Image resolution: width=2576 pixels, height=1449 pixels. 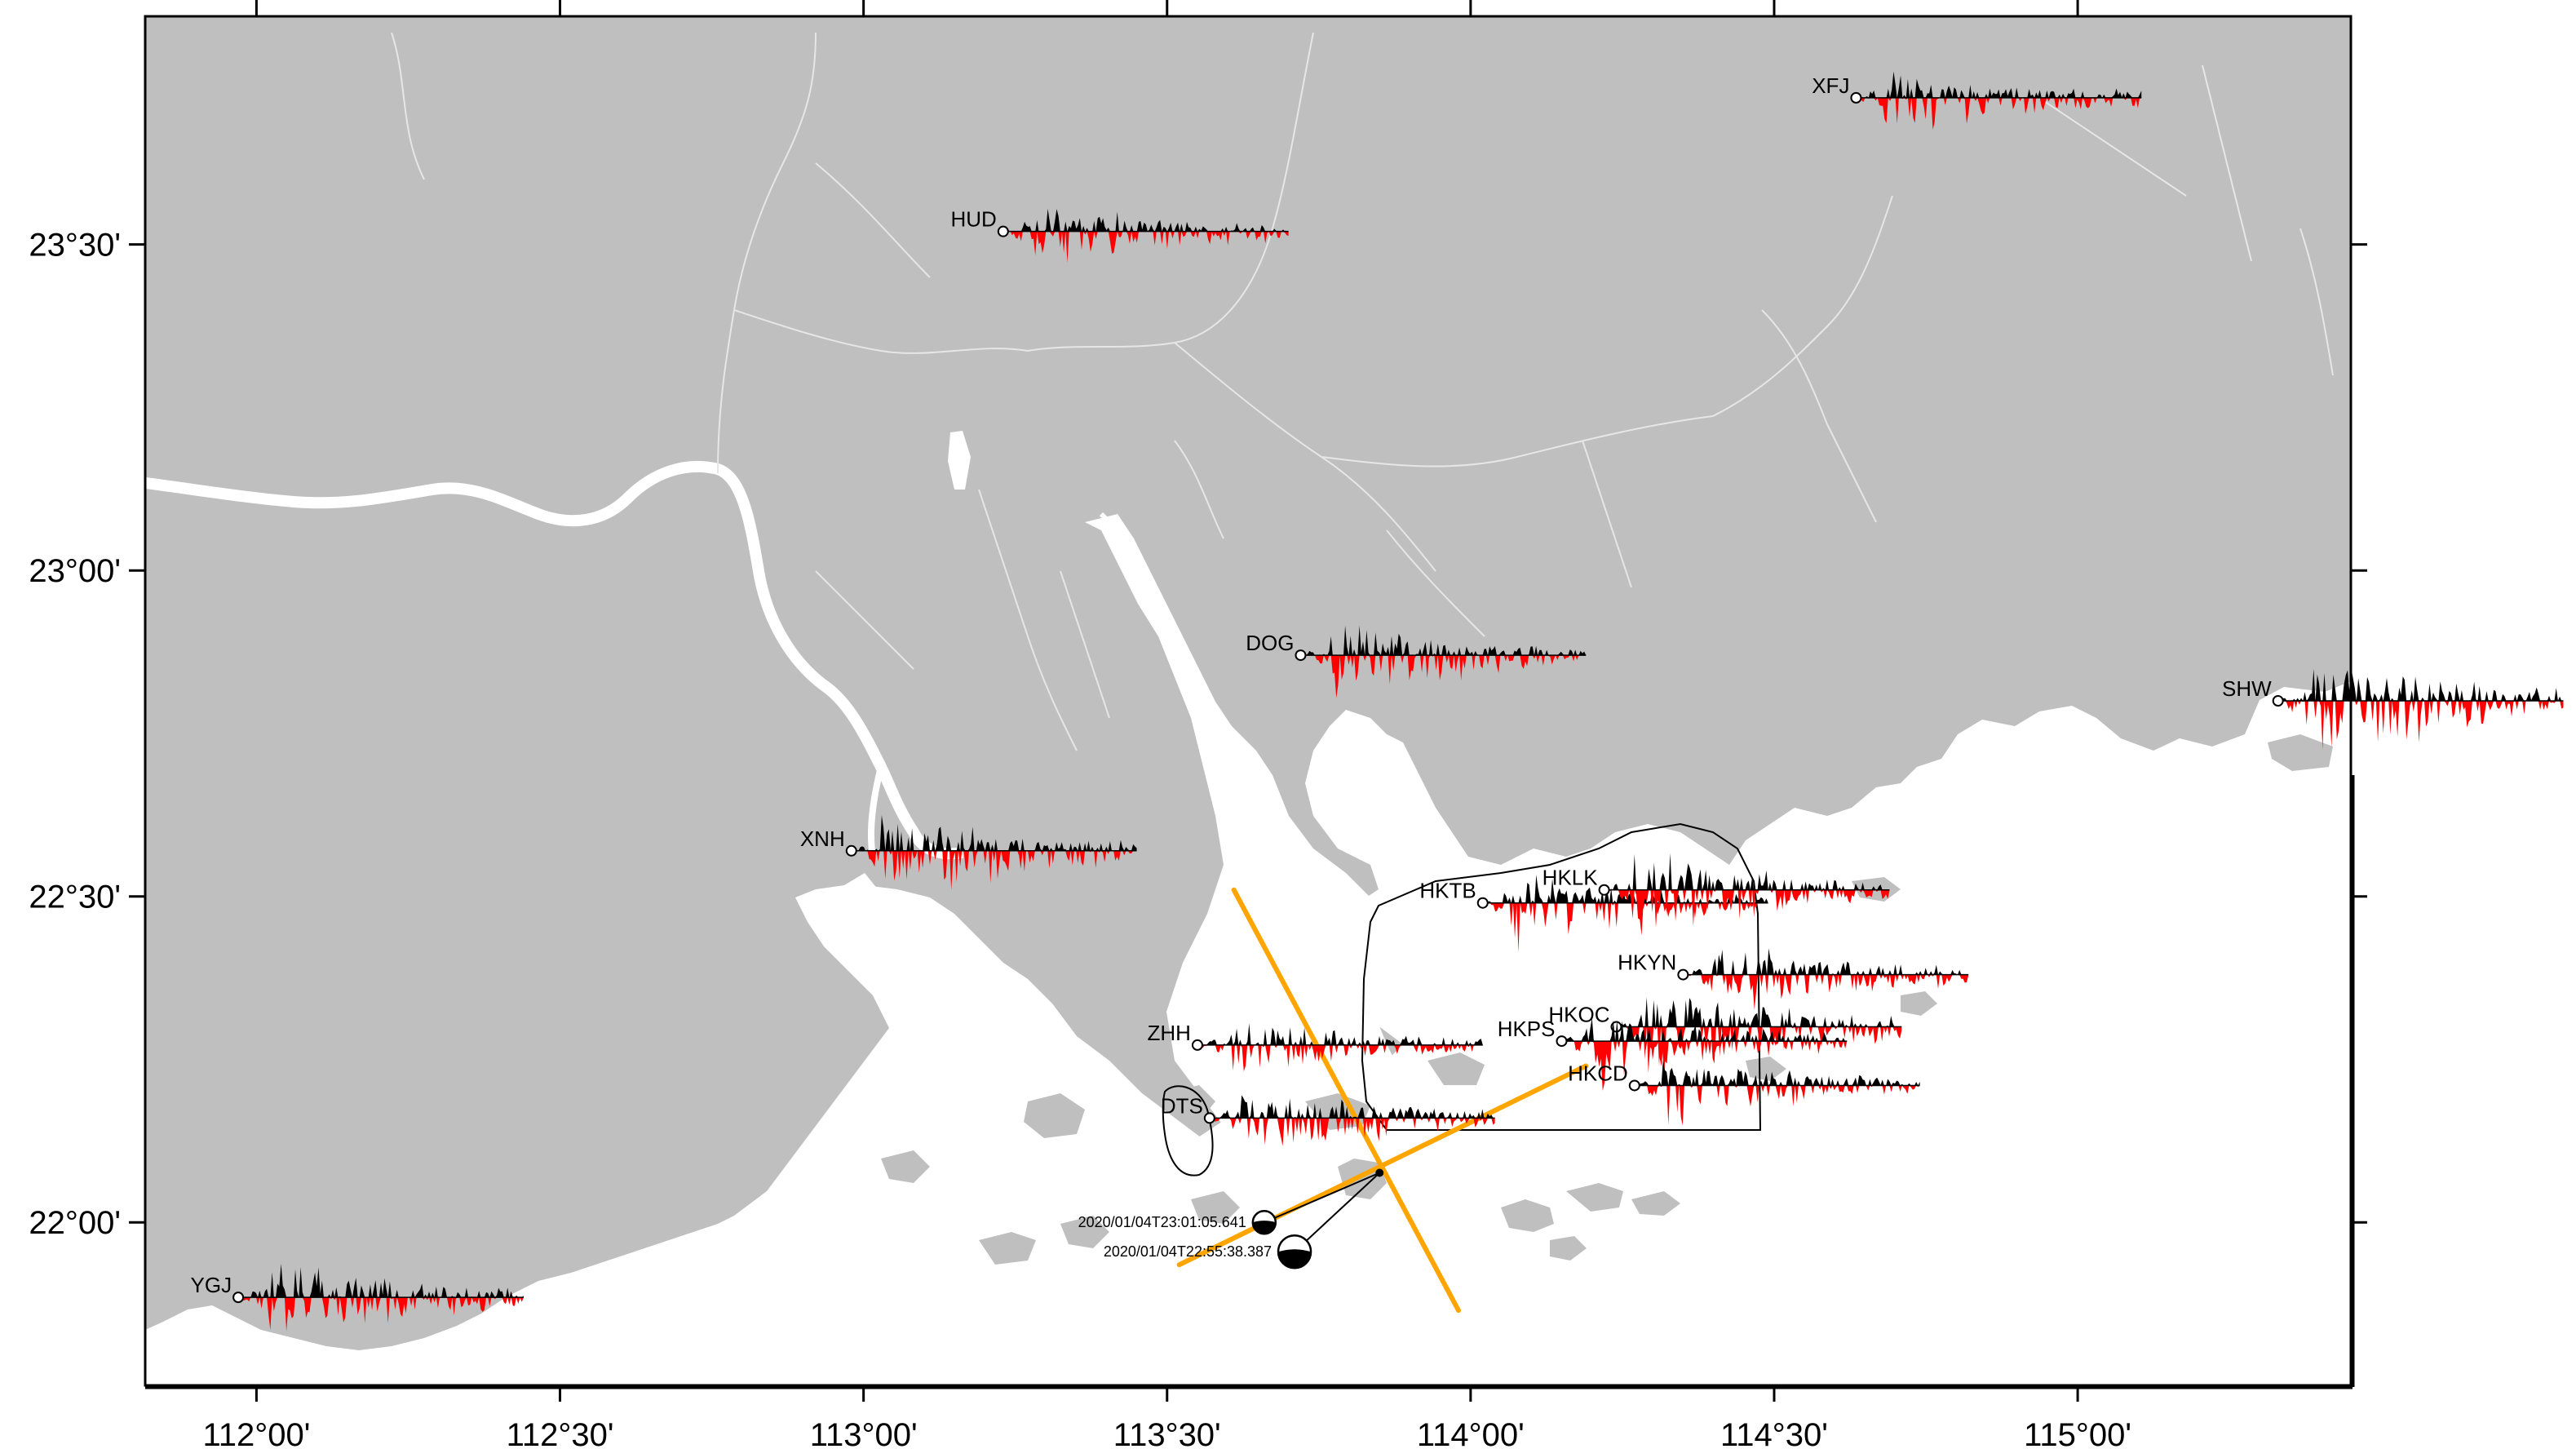 I want to click on station-label: HUD, so click(x=973, y=220).